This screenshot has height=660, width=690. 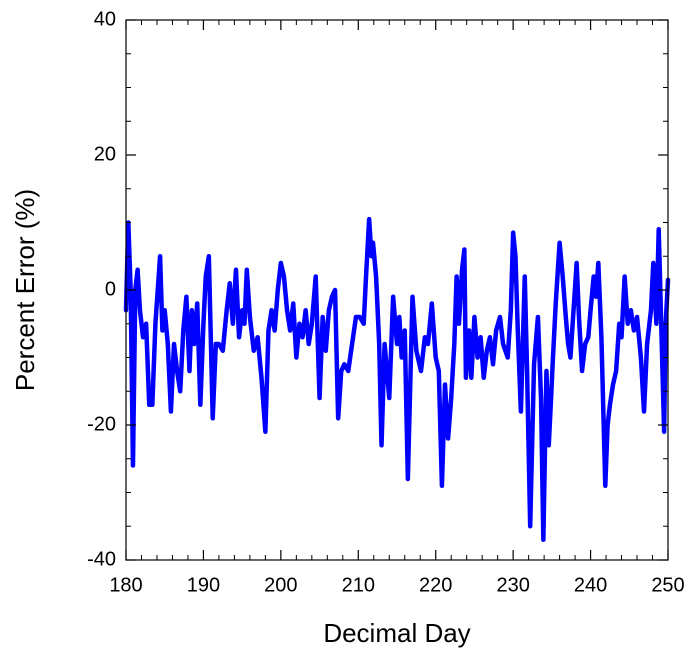 I want to click on y-tick-label: 20, so click(x=105, y=154).